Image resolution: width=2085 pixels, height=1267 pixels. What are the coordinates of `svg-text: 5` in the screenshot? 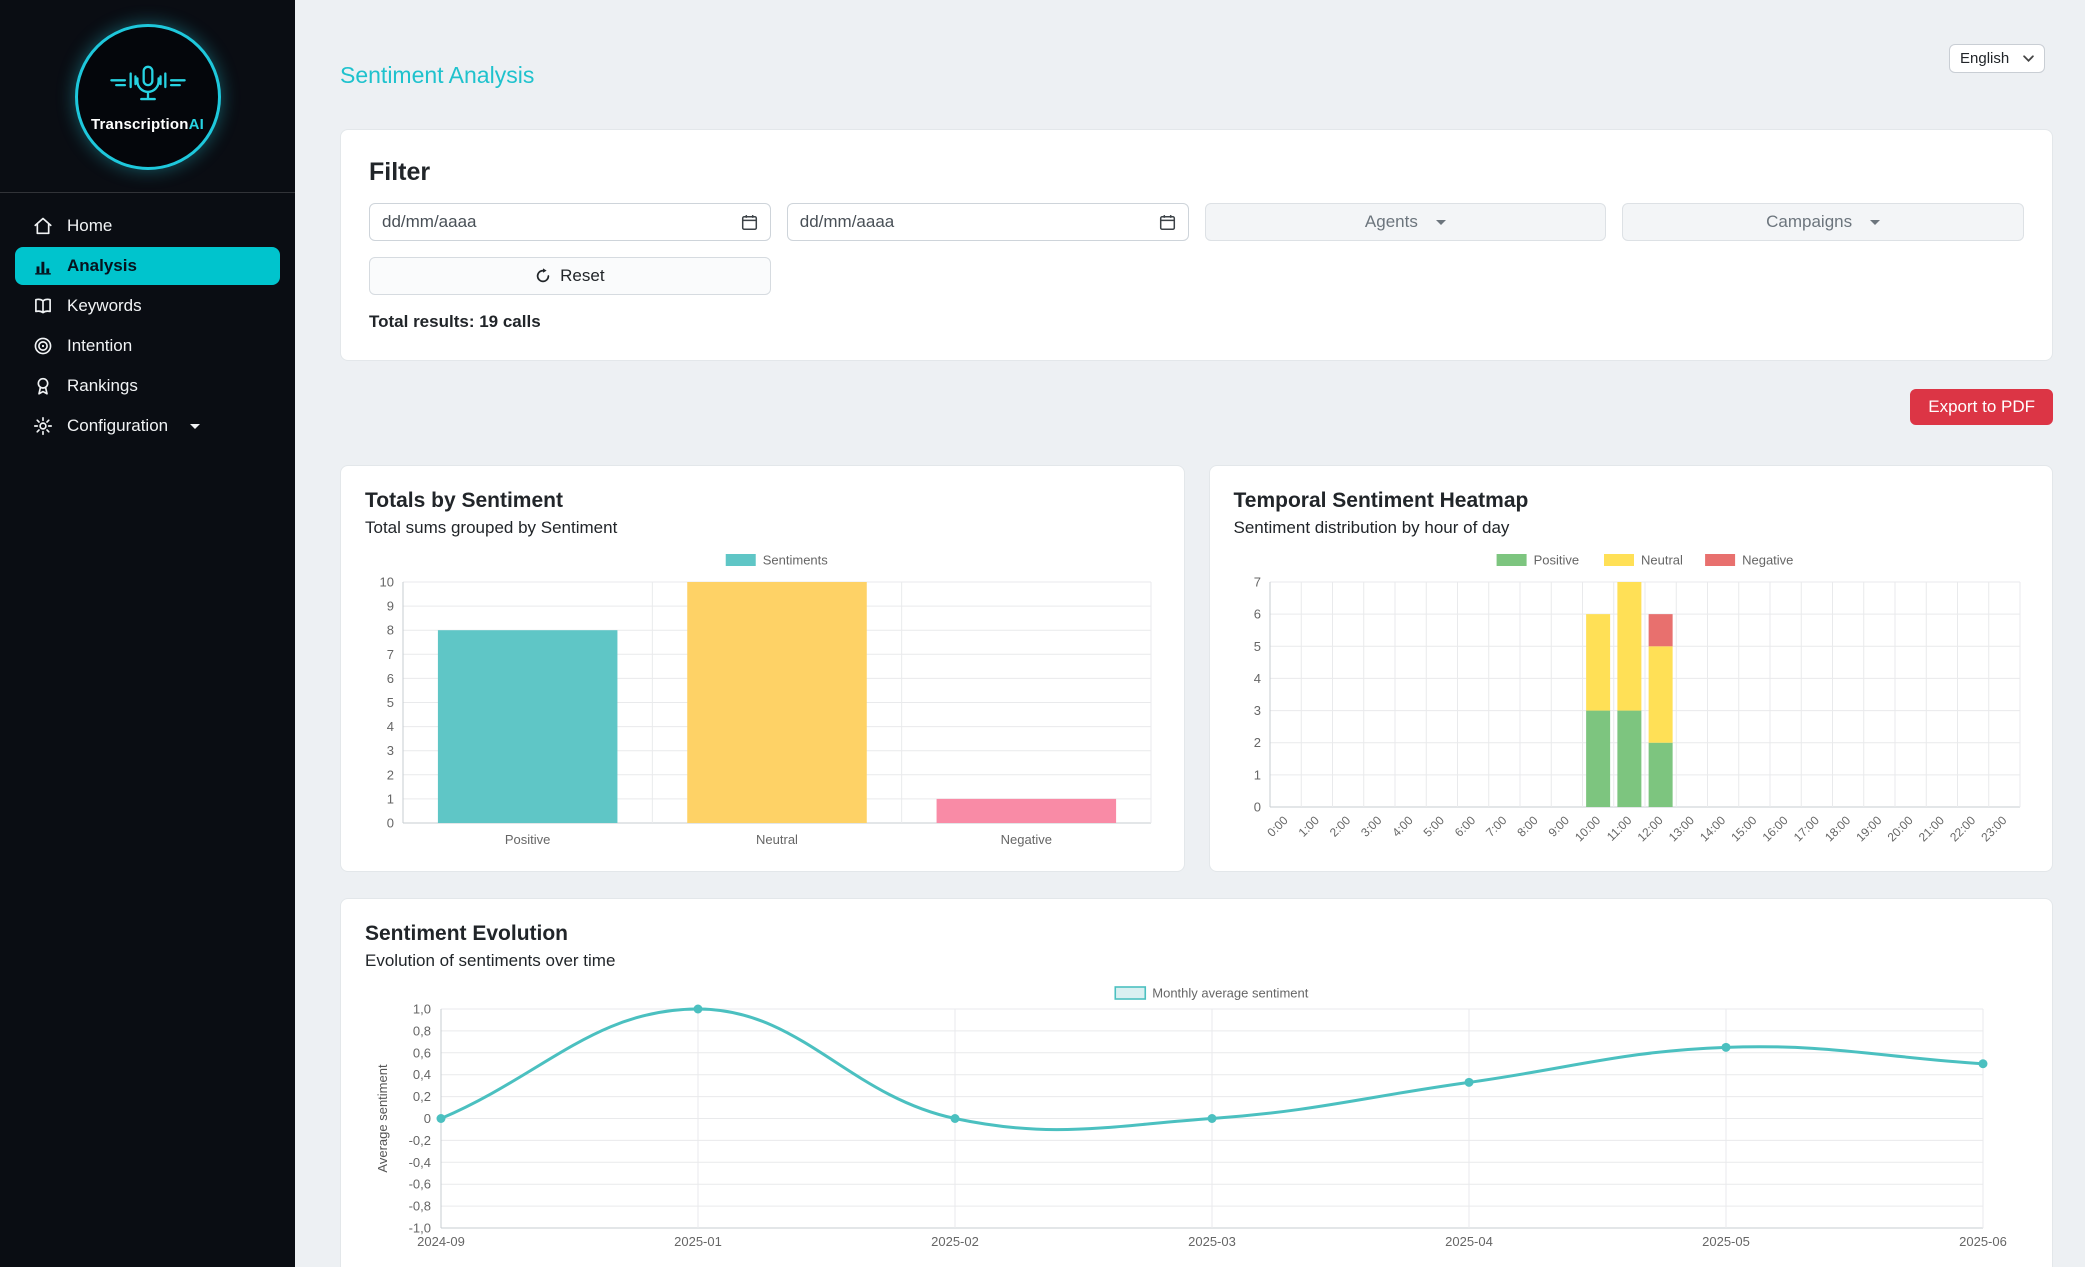 It's located at (1256, 646).